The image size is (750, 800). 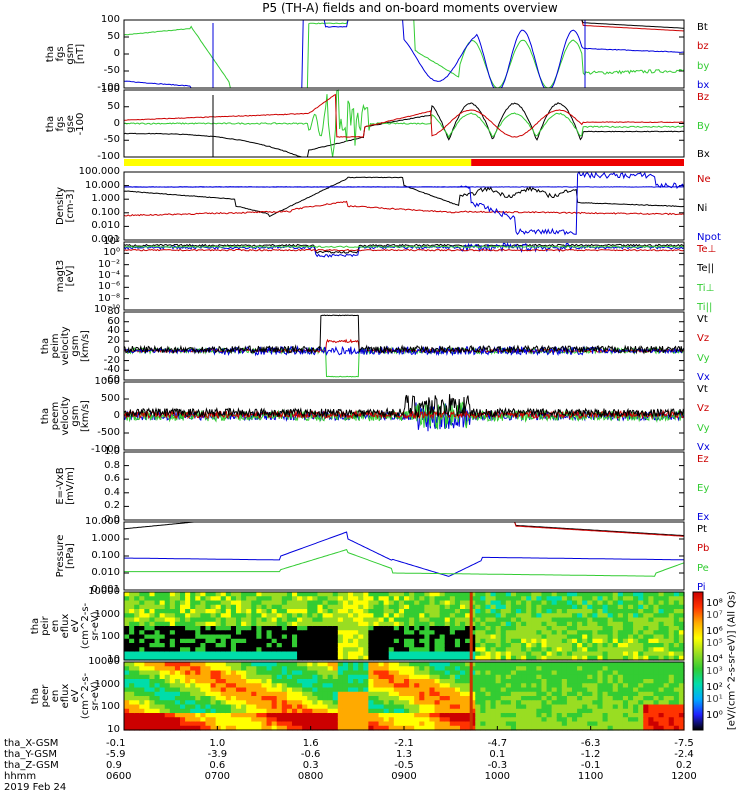 I want to click on colorbar-tick: 10², so click(x=714, y=687).